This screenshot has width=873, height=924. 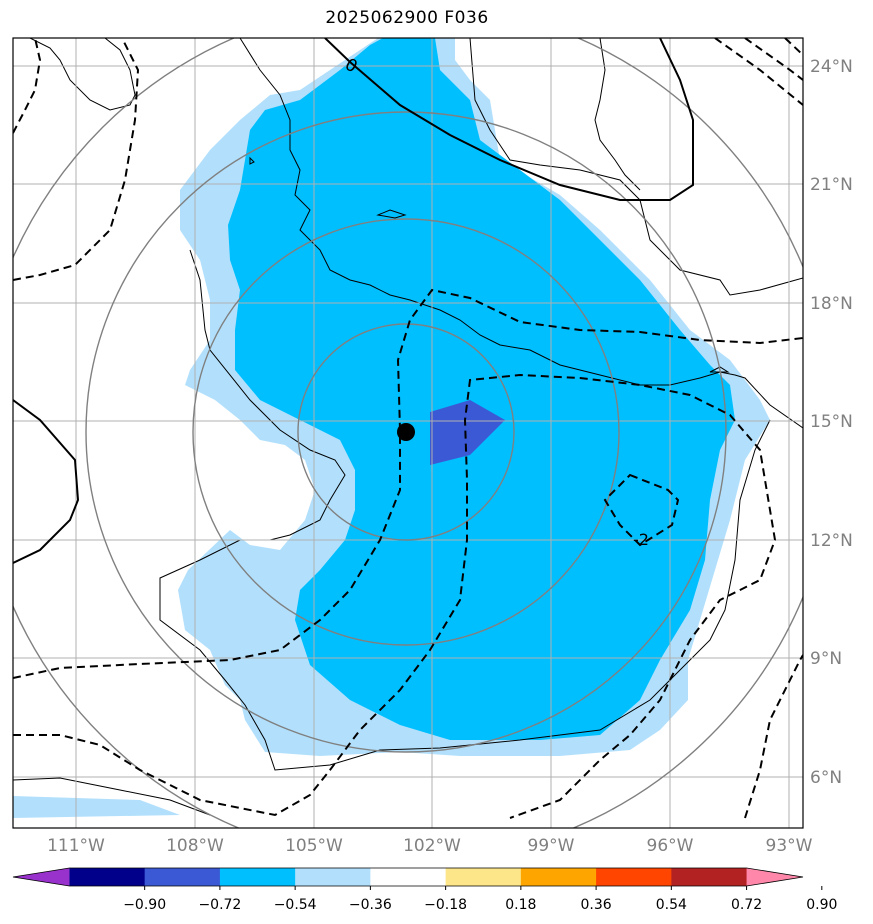 What do you see at coordinates (295, 905) in the screenshot?
I see `colorbar-tick-label: −0.54` at bounding box center [295, 905].